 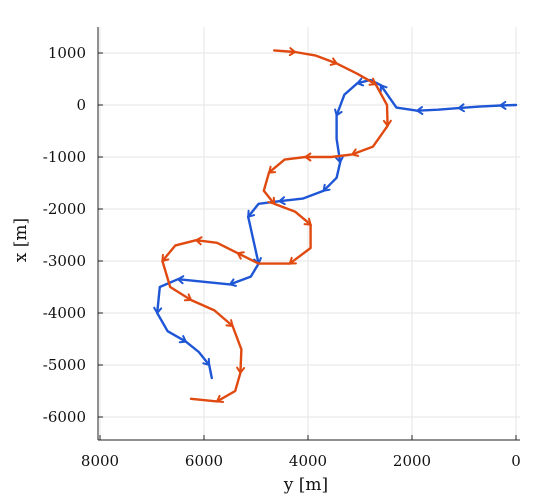 I want to click on x-tick-label: 4000, so click(x=308, y=461).